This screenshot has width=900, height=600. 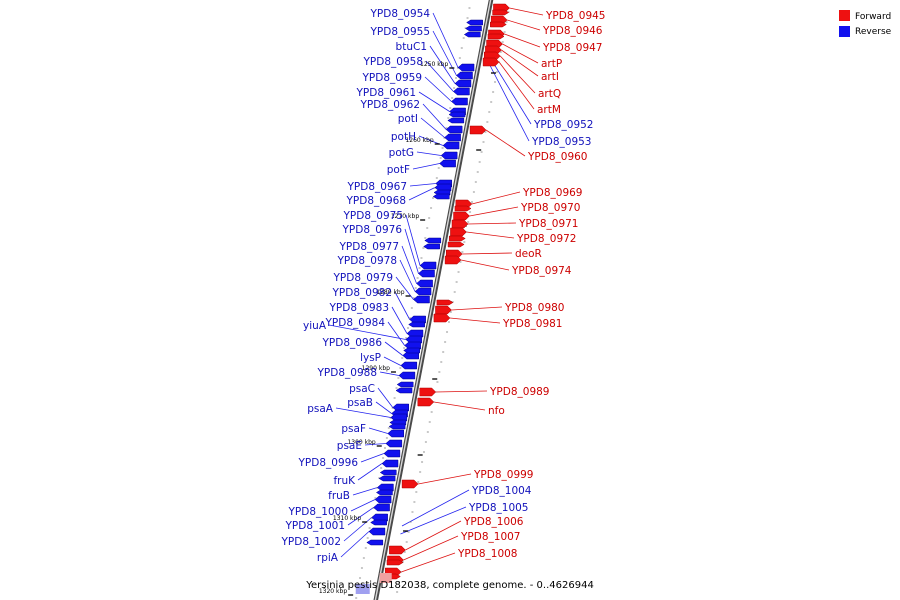 What do you see at coordinates (355, 323) in the screenshot?
I see `gene-label-ypd8-0984: YPD8_0984` at bounding box center [355, 323].